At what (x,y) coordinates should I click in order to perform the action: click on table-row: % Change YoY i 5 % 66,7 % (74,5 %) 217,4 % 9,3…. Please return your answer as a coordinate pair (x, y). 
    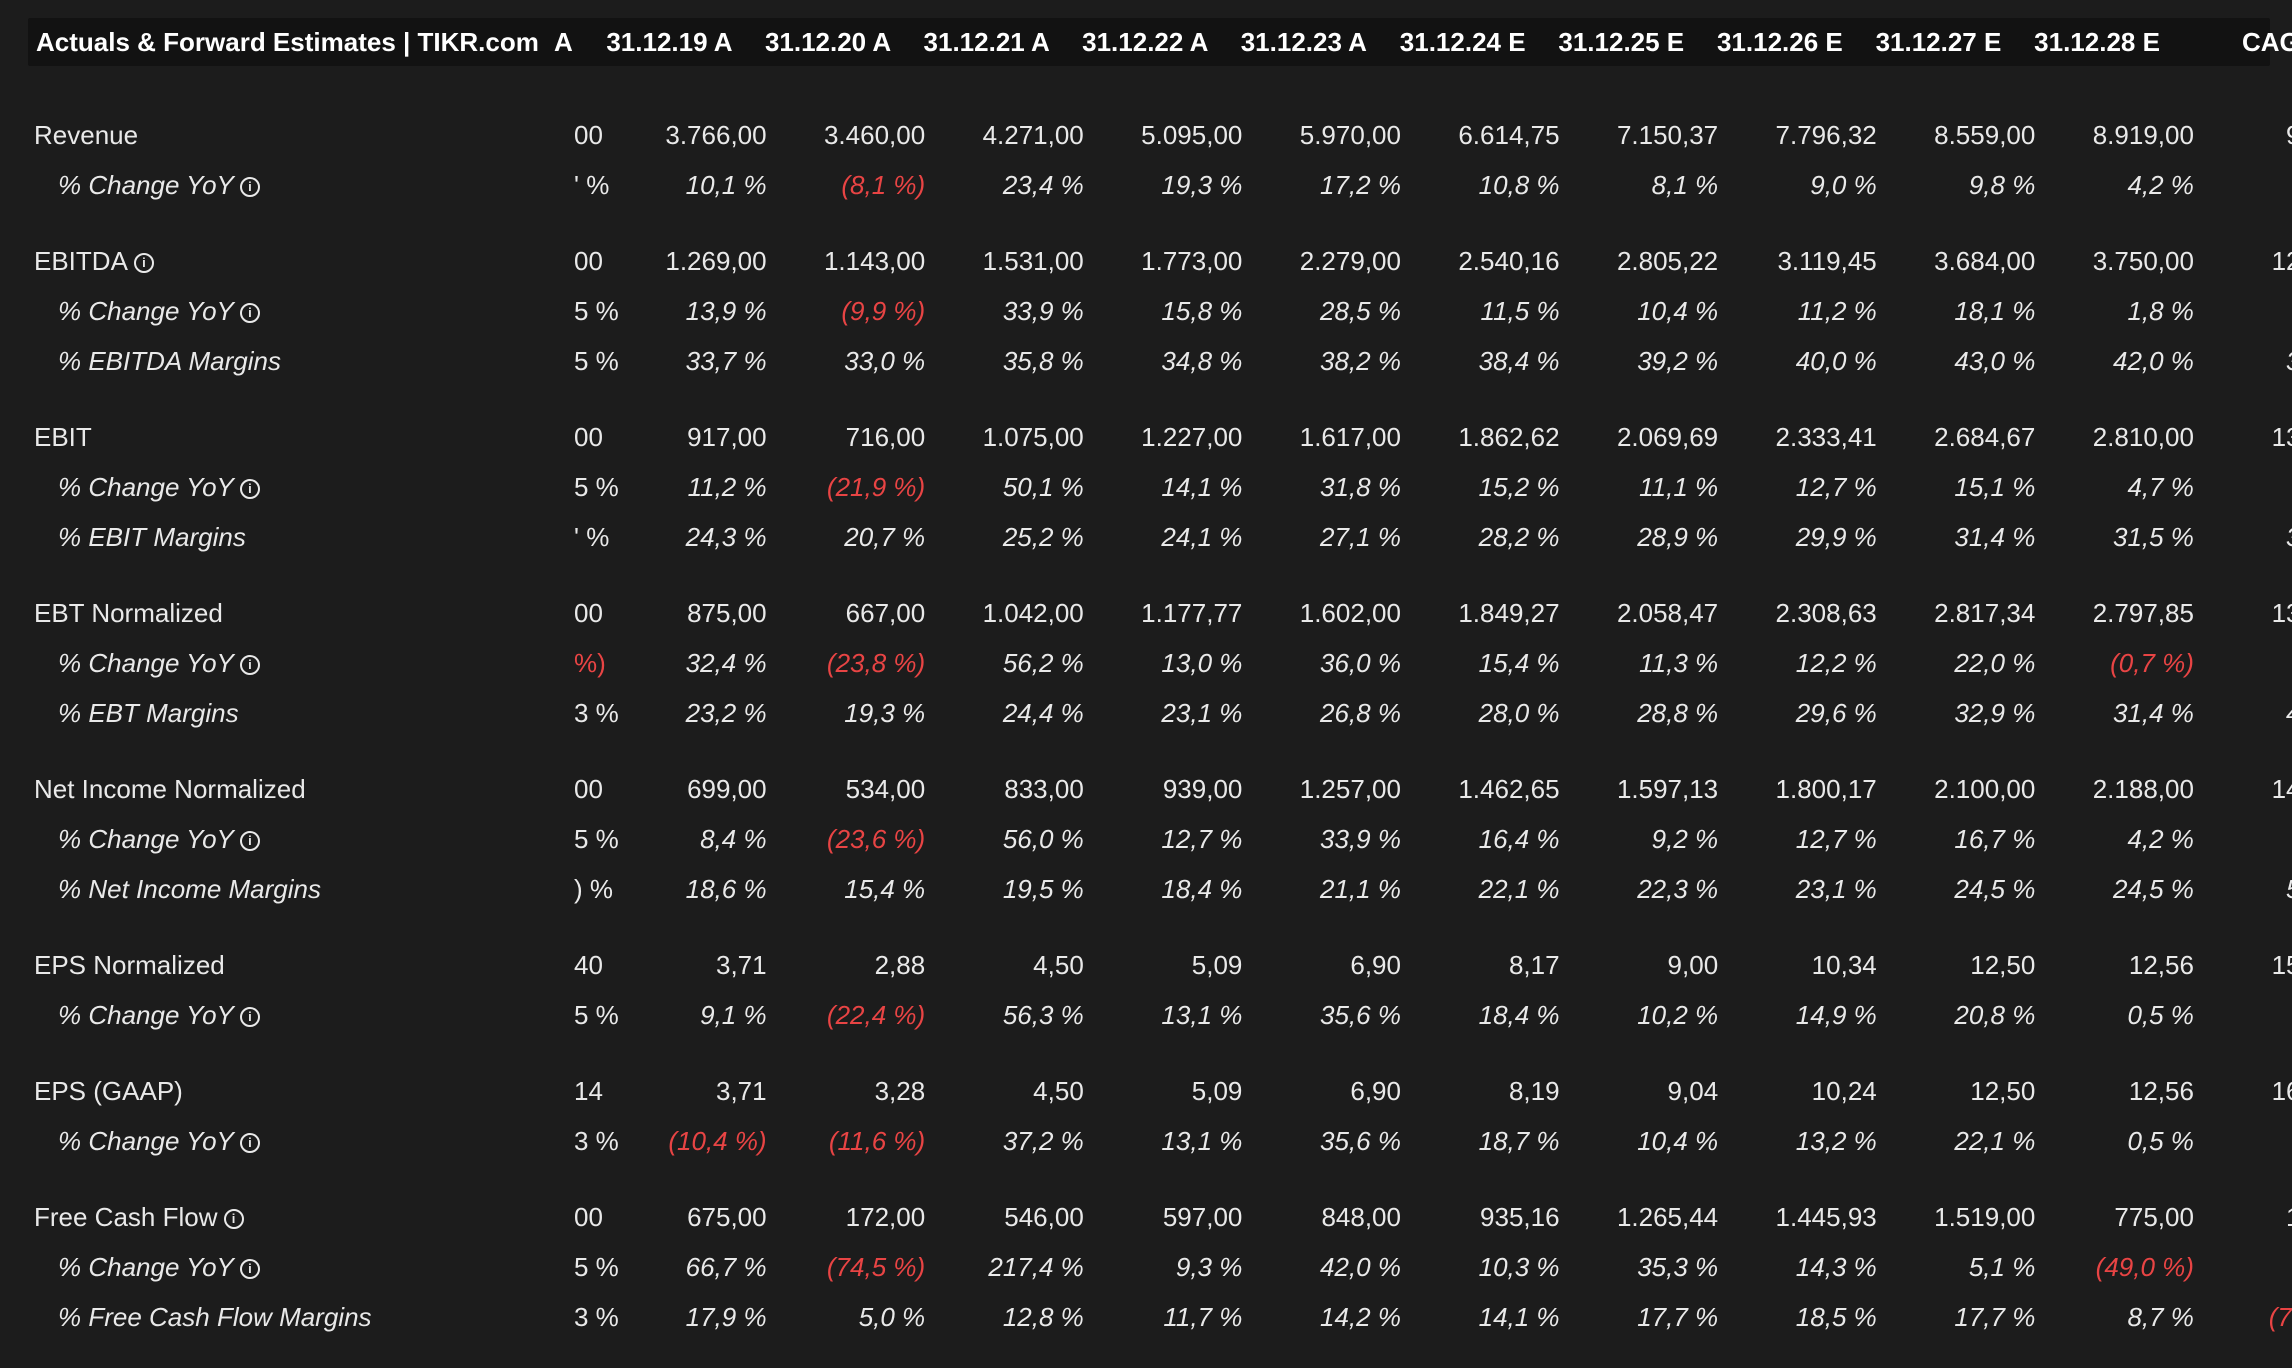
    Looking at the image, I should click on (1149, 1267).